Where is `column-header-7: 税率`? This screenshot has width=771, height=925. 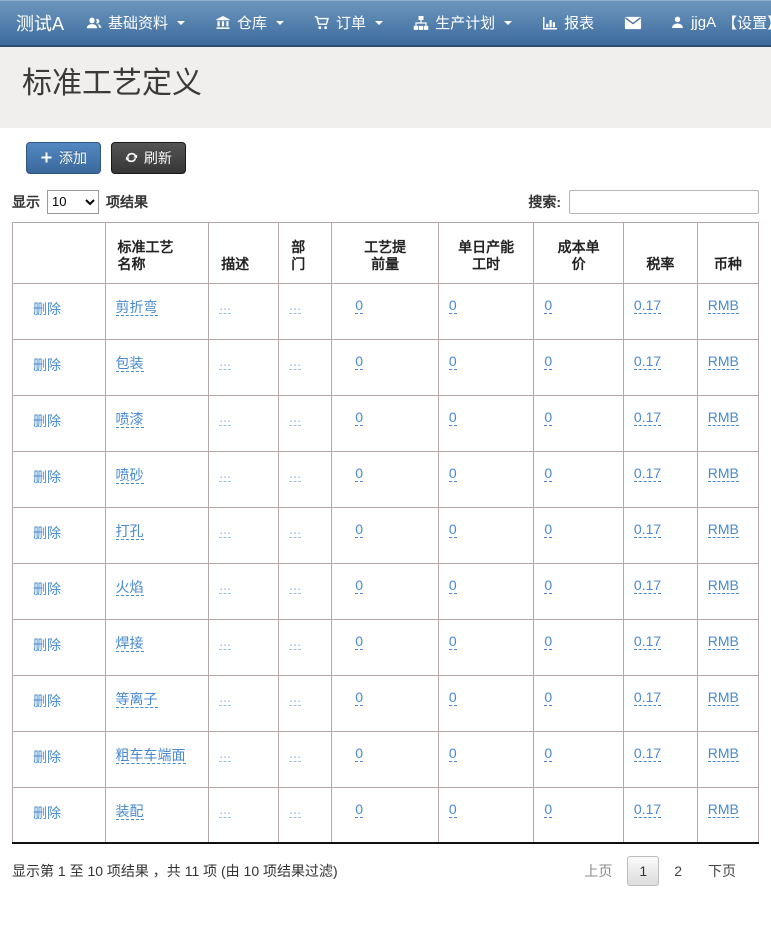
column-header-7: 税率 is located at coordinates (660, 252).